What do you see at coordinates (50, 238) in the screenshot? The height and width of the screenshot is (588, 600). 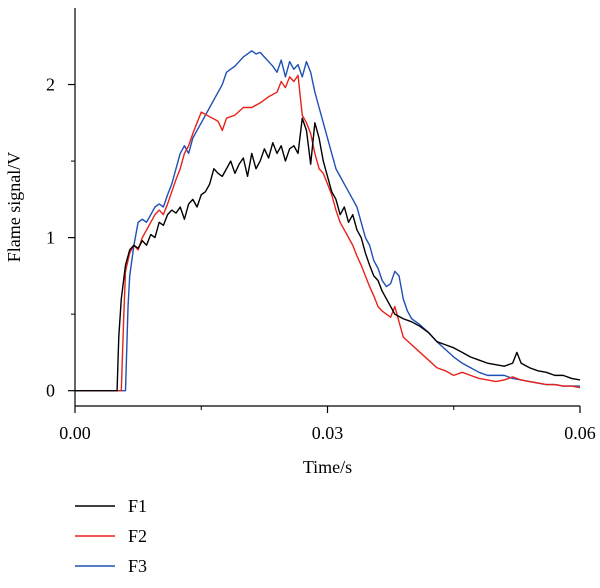 I see `y-tick-label: 1` at bounding box center [50, 238].